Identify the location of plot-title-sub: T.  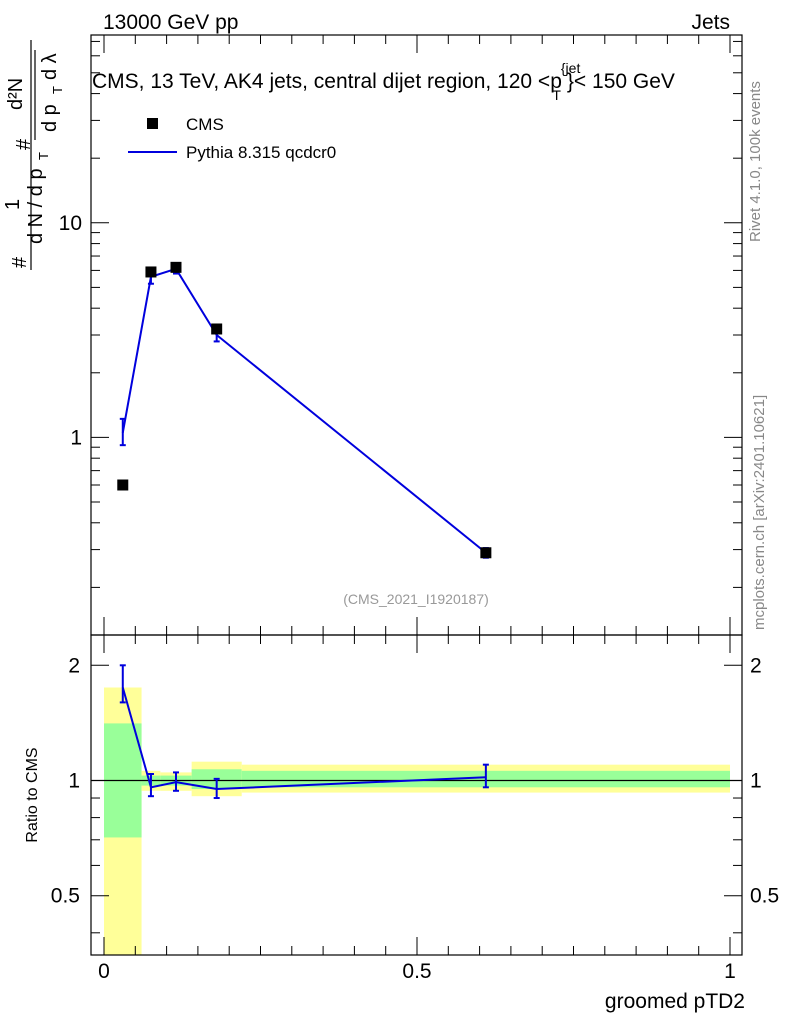
(556, 95).